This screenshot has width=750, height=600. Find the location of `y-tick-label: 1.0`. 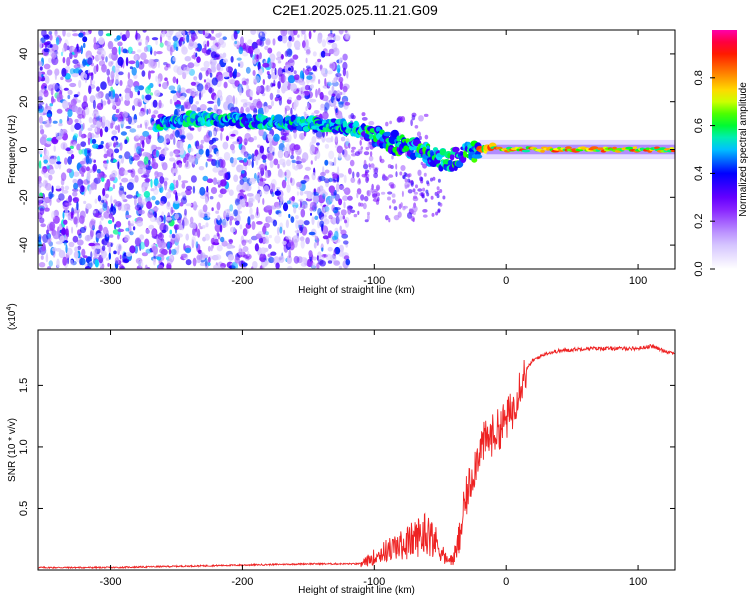

y-tick-label: 1.0 is located at coordinates (24, 446).